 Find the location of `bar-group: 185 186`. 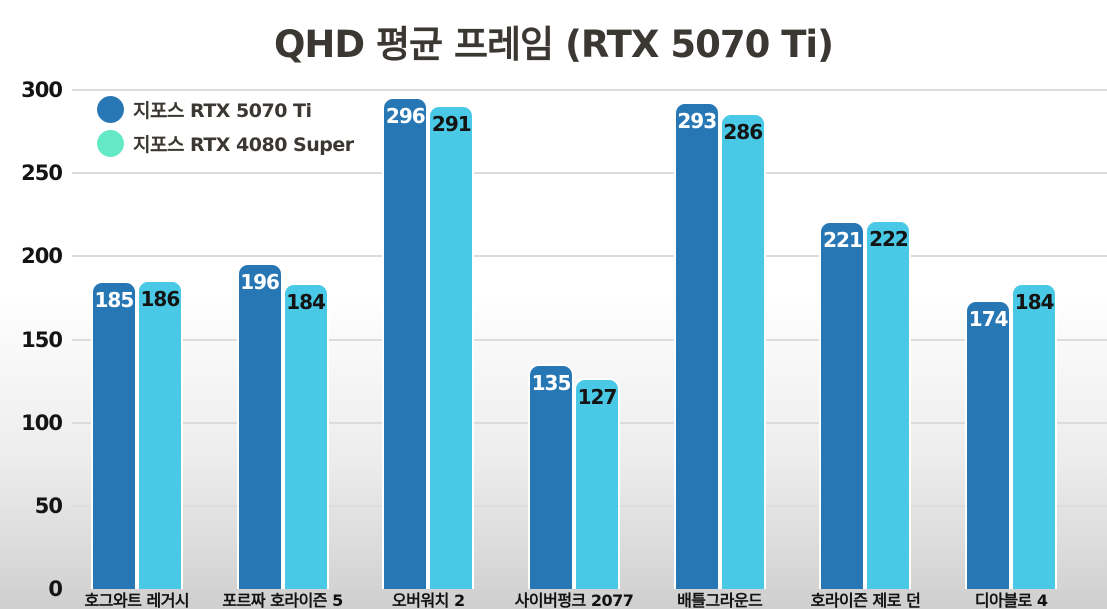

bar-group: 185 186 is located at coordinates (137, 339).